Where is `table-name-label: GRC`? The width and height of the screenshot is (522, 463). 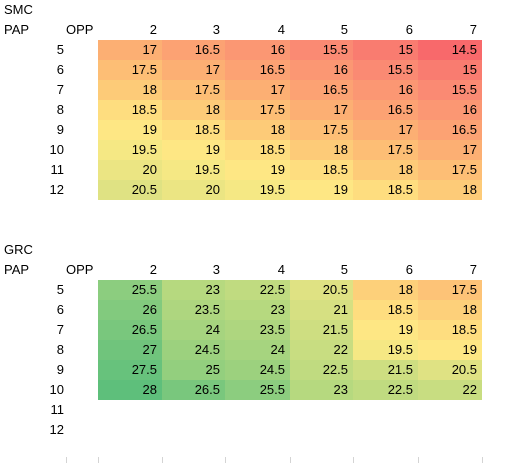 table-name-label: GRC is located at coordinates (18, 249).